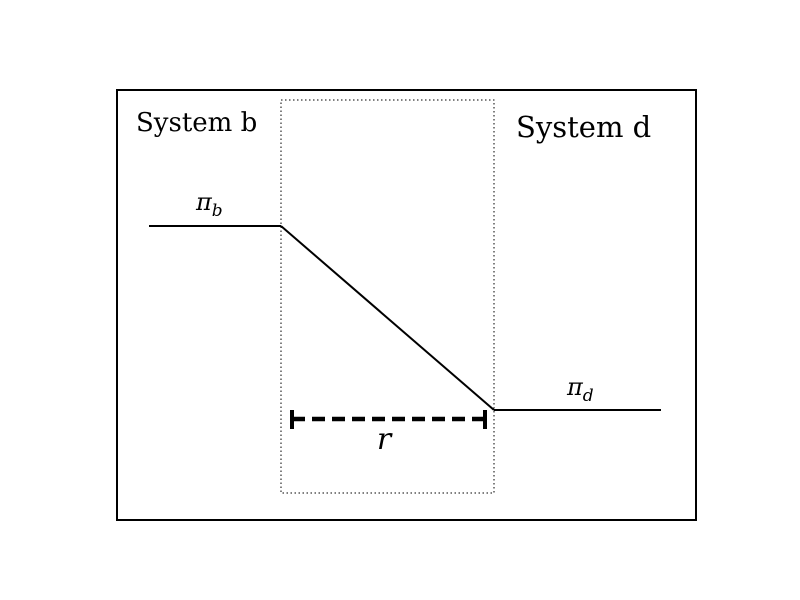 The height and width of the screenshot is (600, 800). Describe the element at coordinates (583, 127) in the screenshot. I see `system-d-label: System d` at that location.